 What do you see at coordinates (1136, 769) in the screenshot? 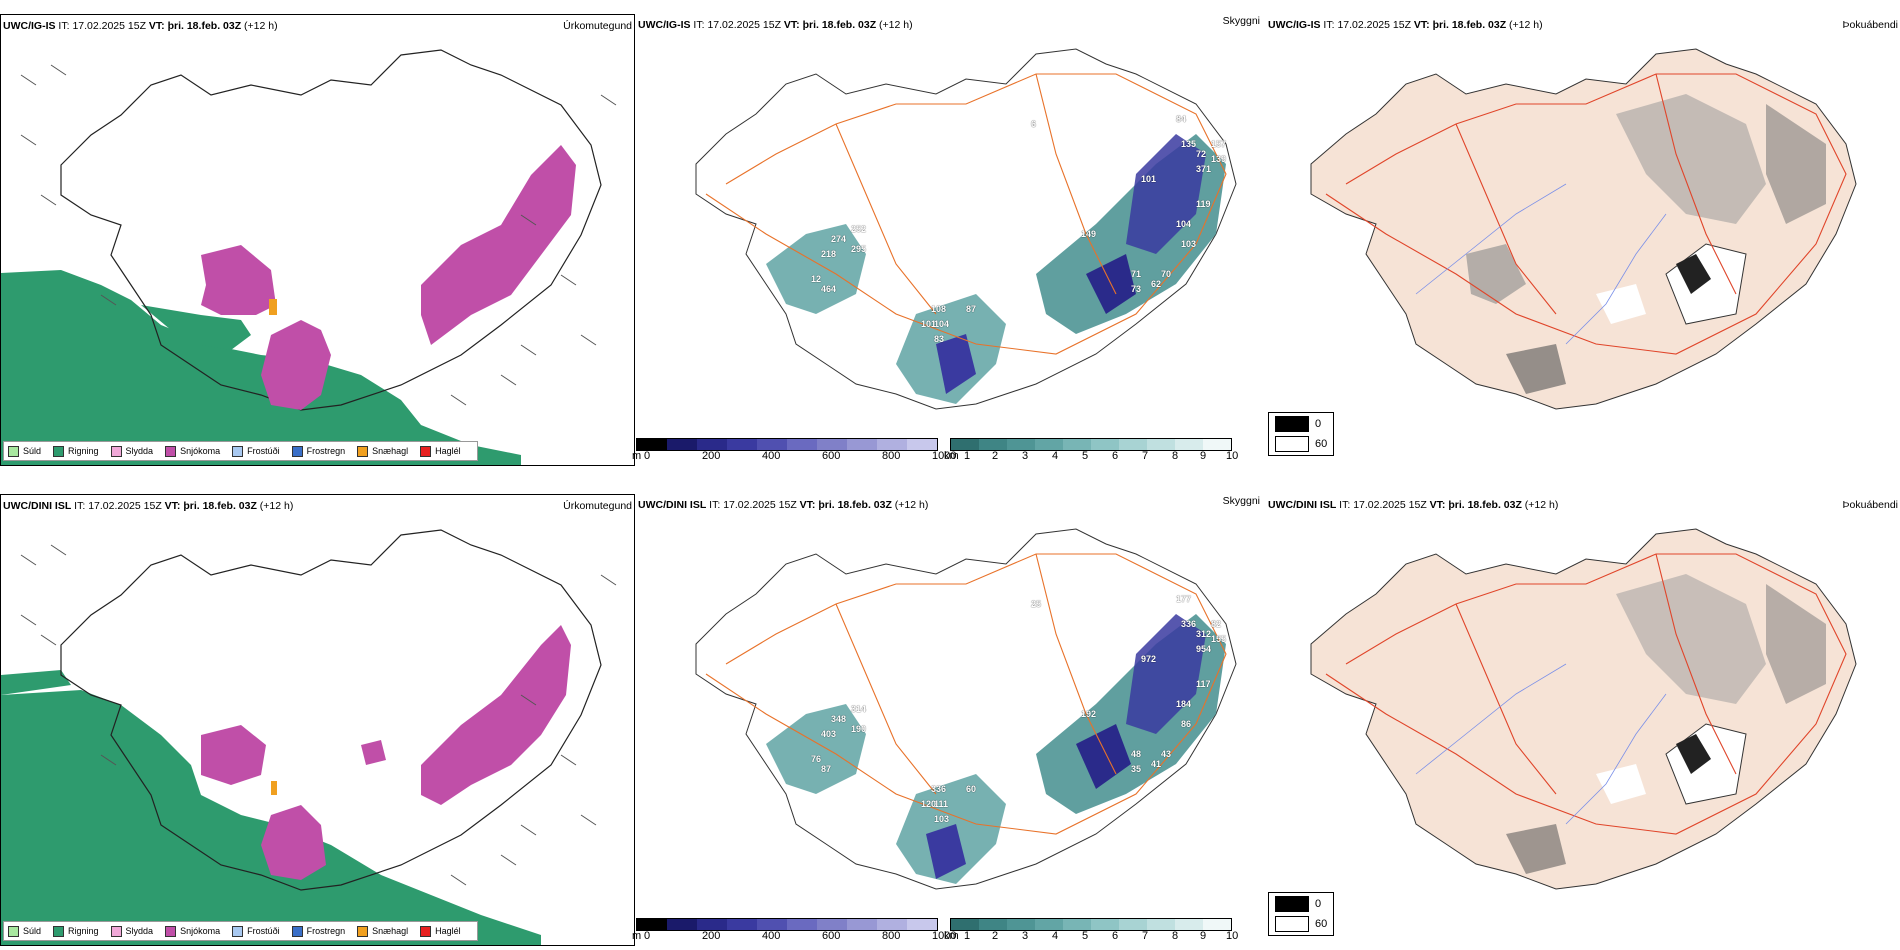
I see `visibility-value-label: 35` at bounding box center [1136, 769].